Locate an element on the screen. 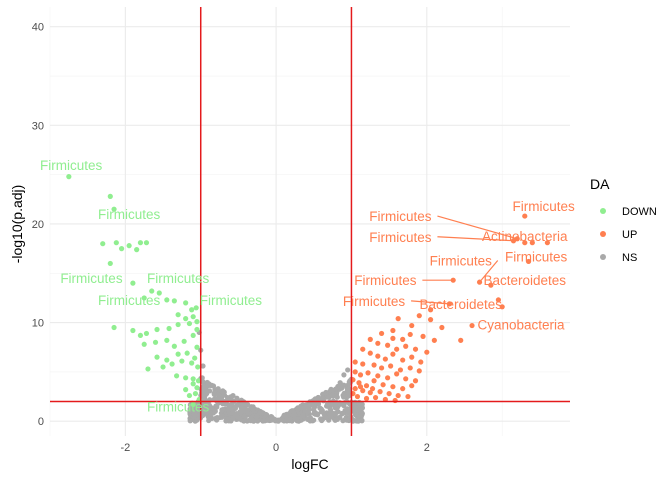 This screenshot has width=672, height=480. y-tick-label: 10 is located at coordinates (38, 324).